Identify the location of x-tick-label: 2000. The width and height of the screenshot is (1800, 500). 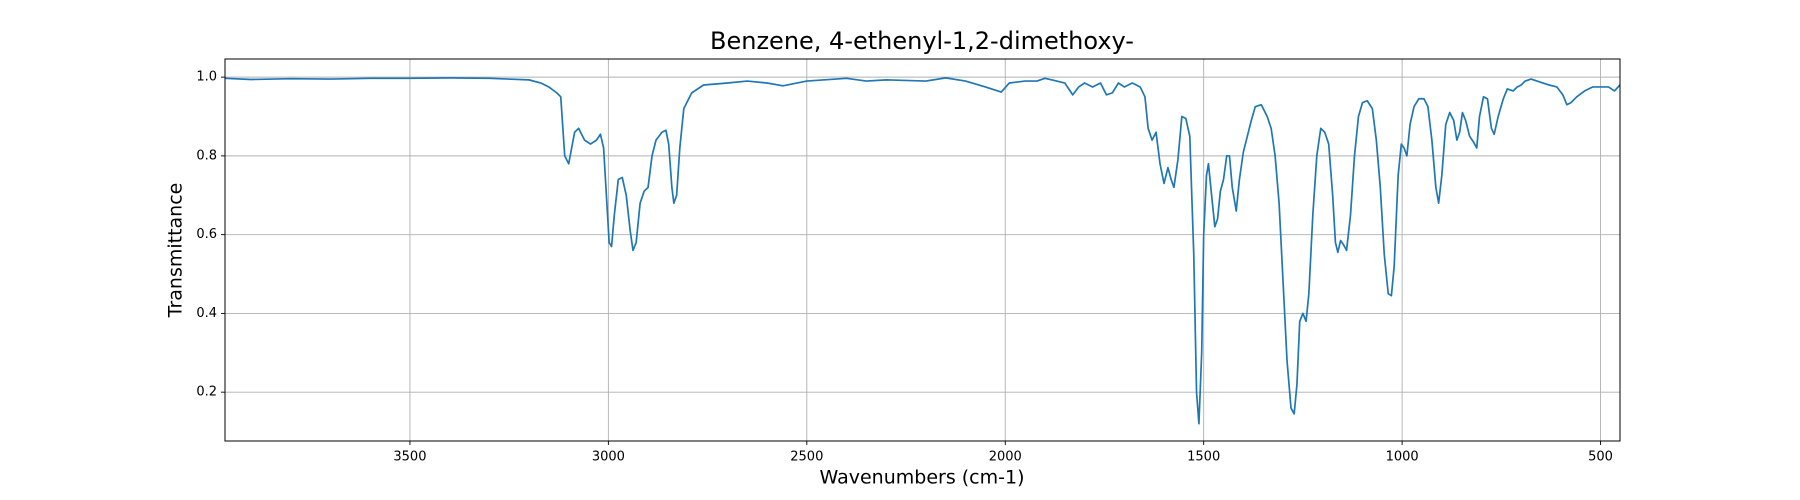
(1005, 457).